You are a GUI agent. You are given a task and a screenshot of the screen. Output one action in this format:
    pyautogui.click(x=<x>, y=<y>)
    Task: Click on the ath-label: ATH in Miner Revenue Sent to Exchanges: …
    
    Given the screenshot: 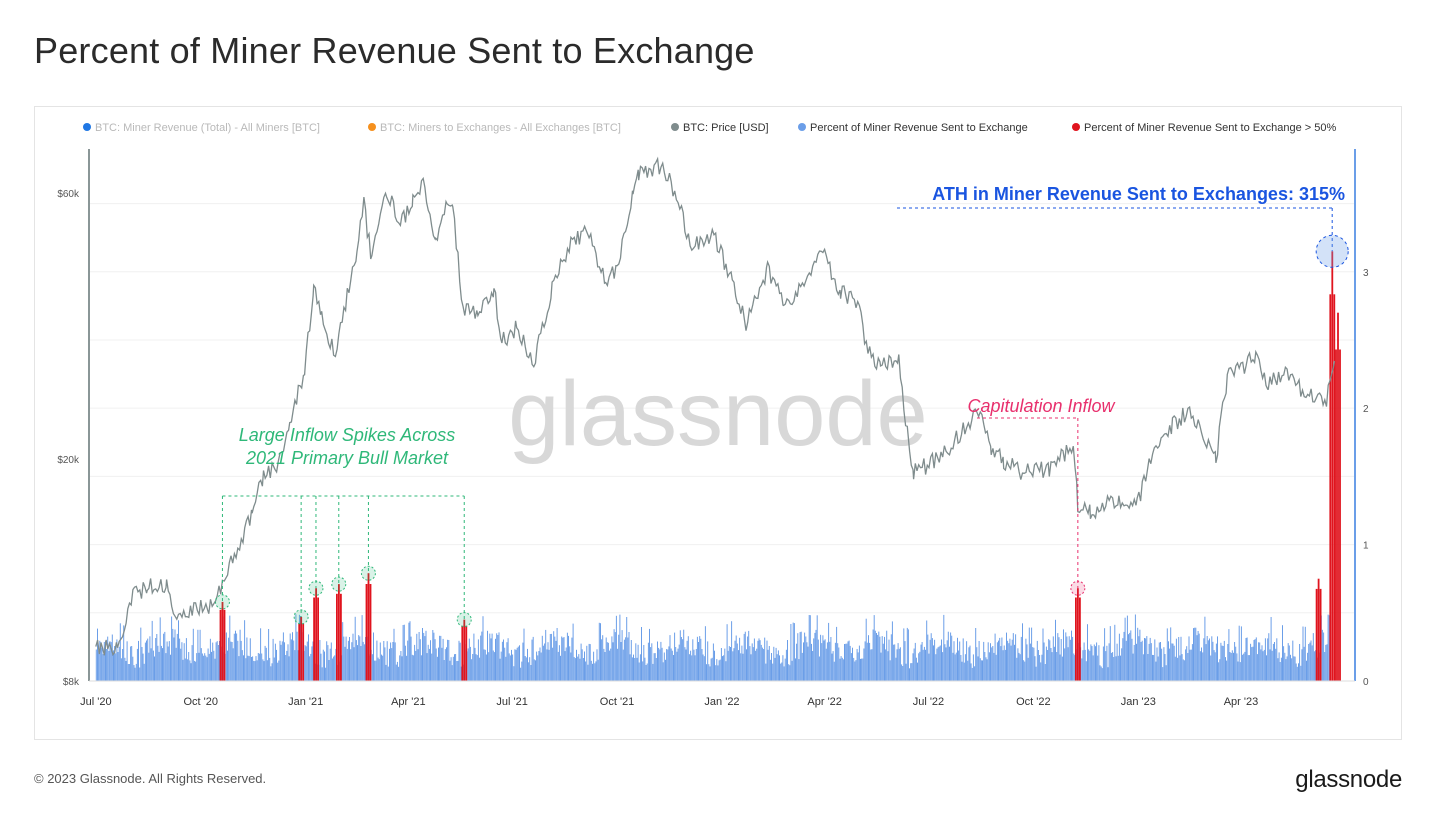 What is the action you would take?
    pyautogui.click(x=1138, y=194)
    